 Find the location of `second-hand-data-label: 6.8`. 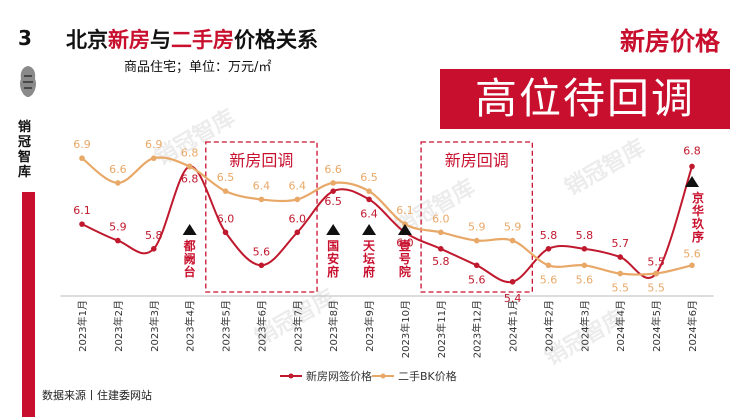

second-hand-data-label: 6.8 is located at coordinates (190, 152).